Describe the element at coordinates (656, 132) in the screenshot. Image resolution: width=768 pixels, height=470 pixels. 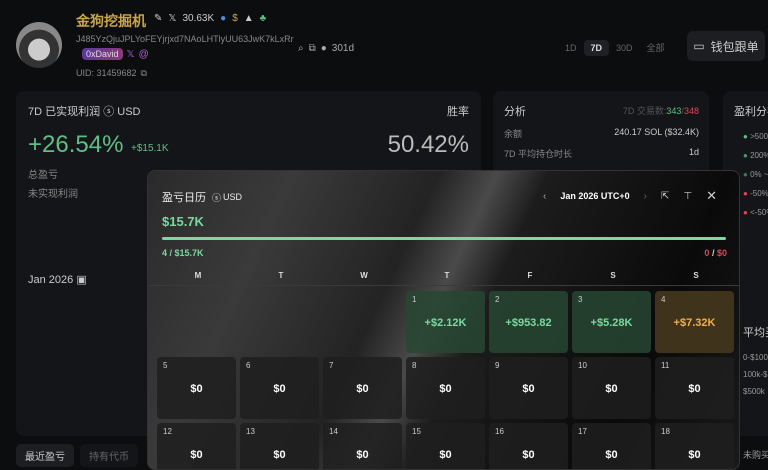
I see `balance: 240.17 SOL ($32.4K)` at that location.